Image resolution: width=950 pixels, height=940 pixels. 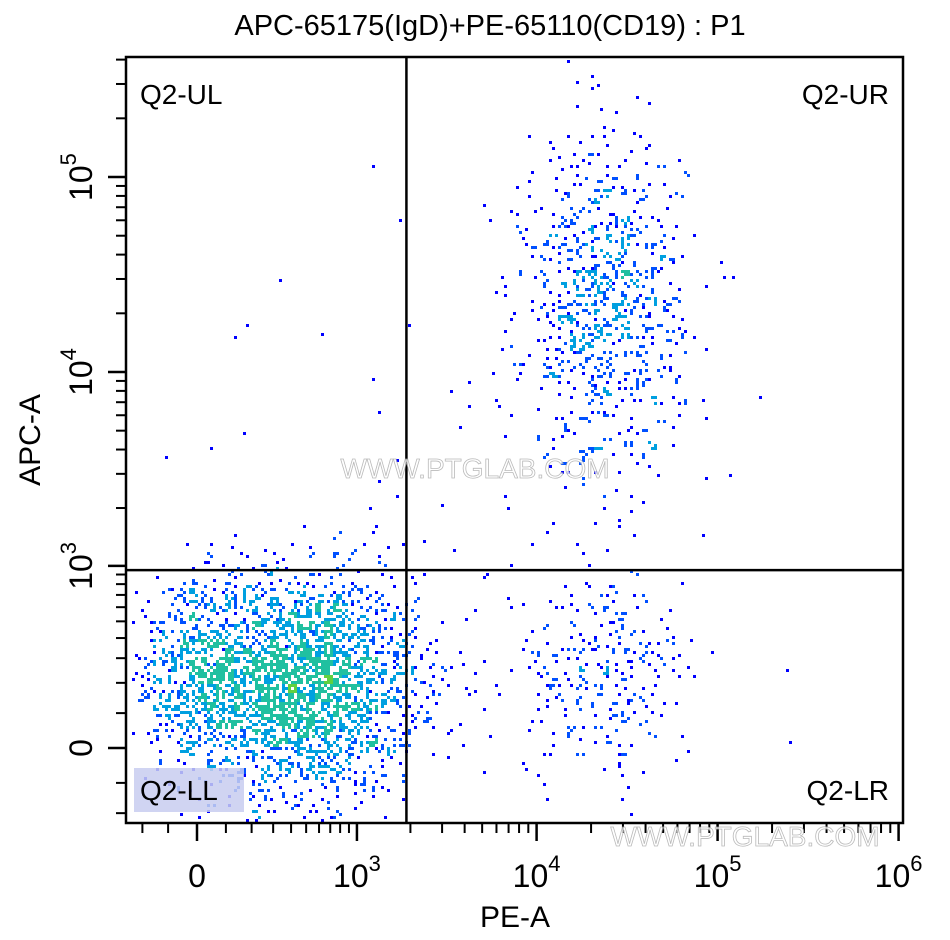 What do you see at coordinates (30, 440) in the screenshot?
I see `y-axis-label: APC-A` at bounding box center [30, 440].